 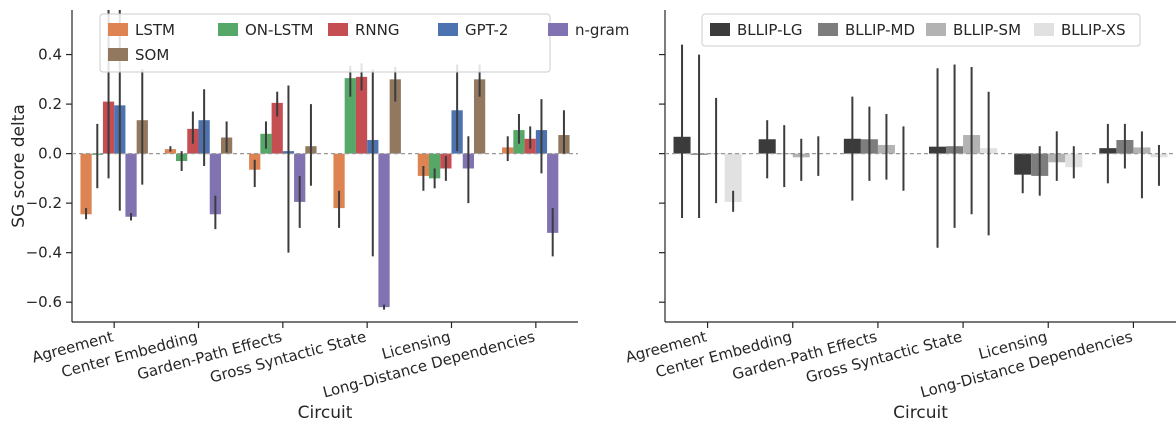 What do you see at coordinates (86, 184) in the screenshot?
I see `bar-lstm-agreement` at bounding box center [86, 184].